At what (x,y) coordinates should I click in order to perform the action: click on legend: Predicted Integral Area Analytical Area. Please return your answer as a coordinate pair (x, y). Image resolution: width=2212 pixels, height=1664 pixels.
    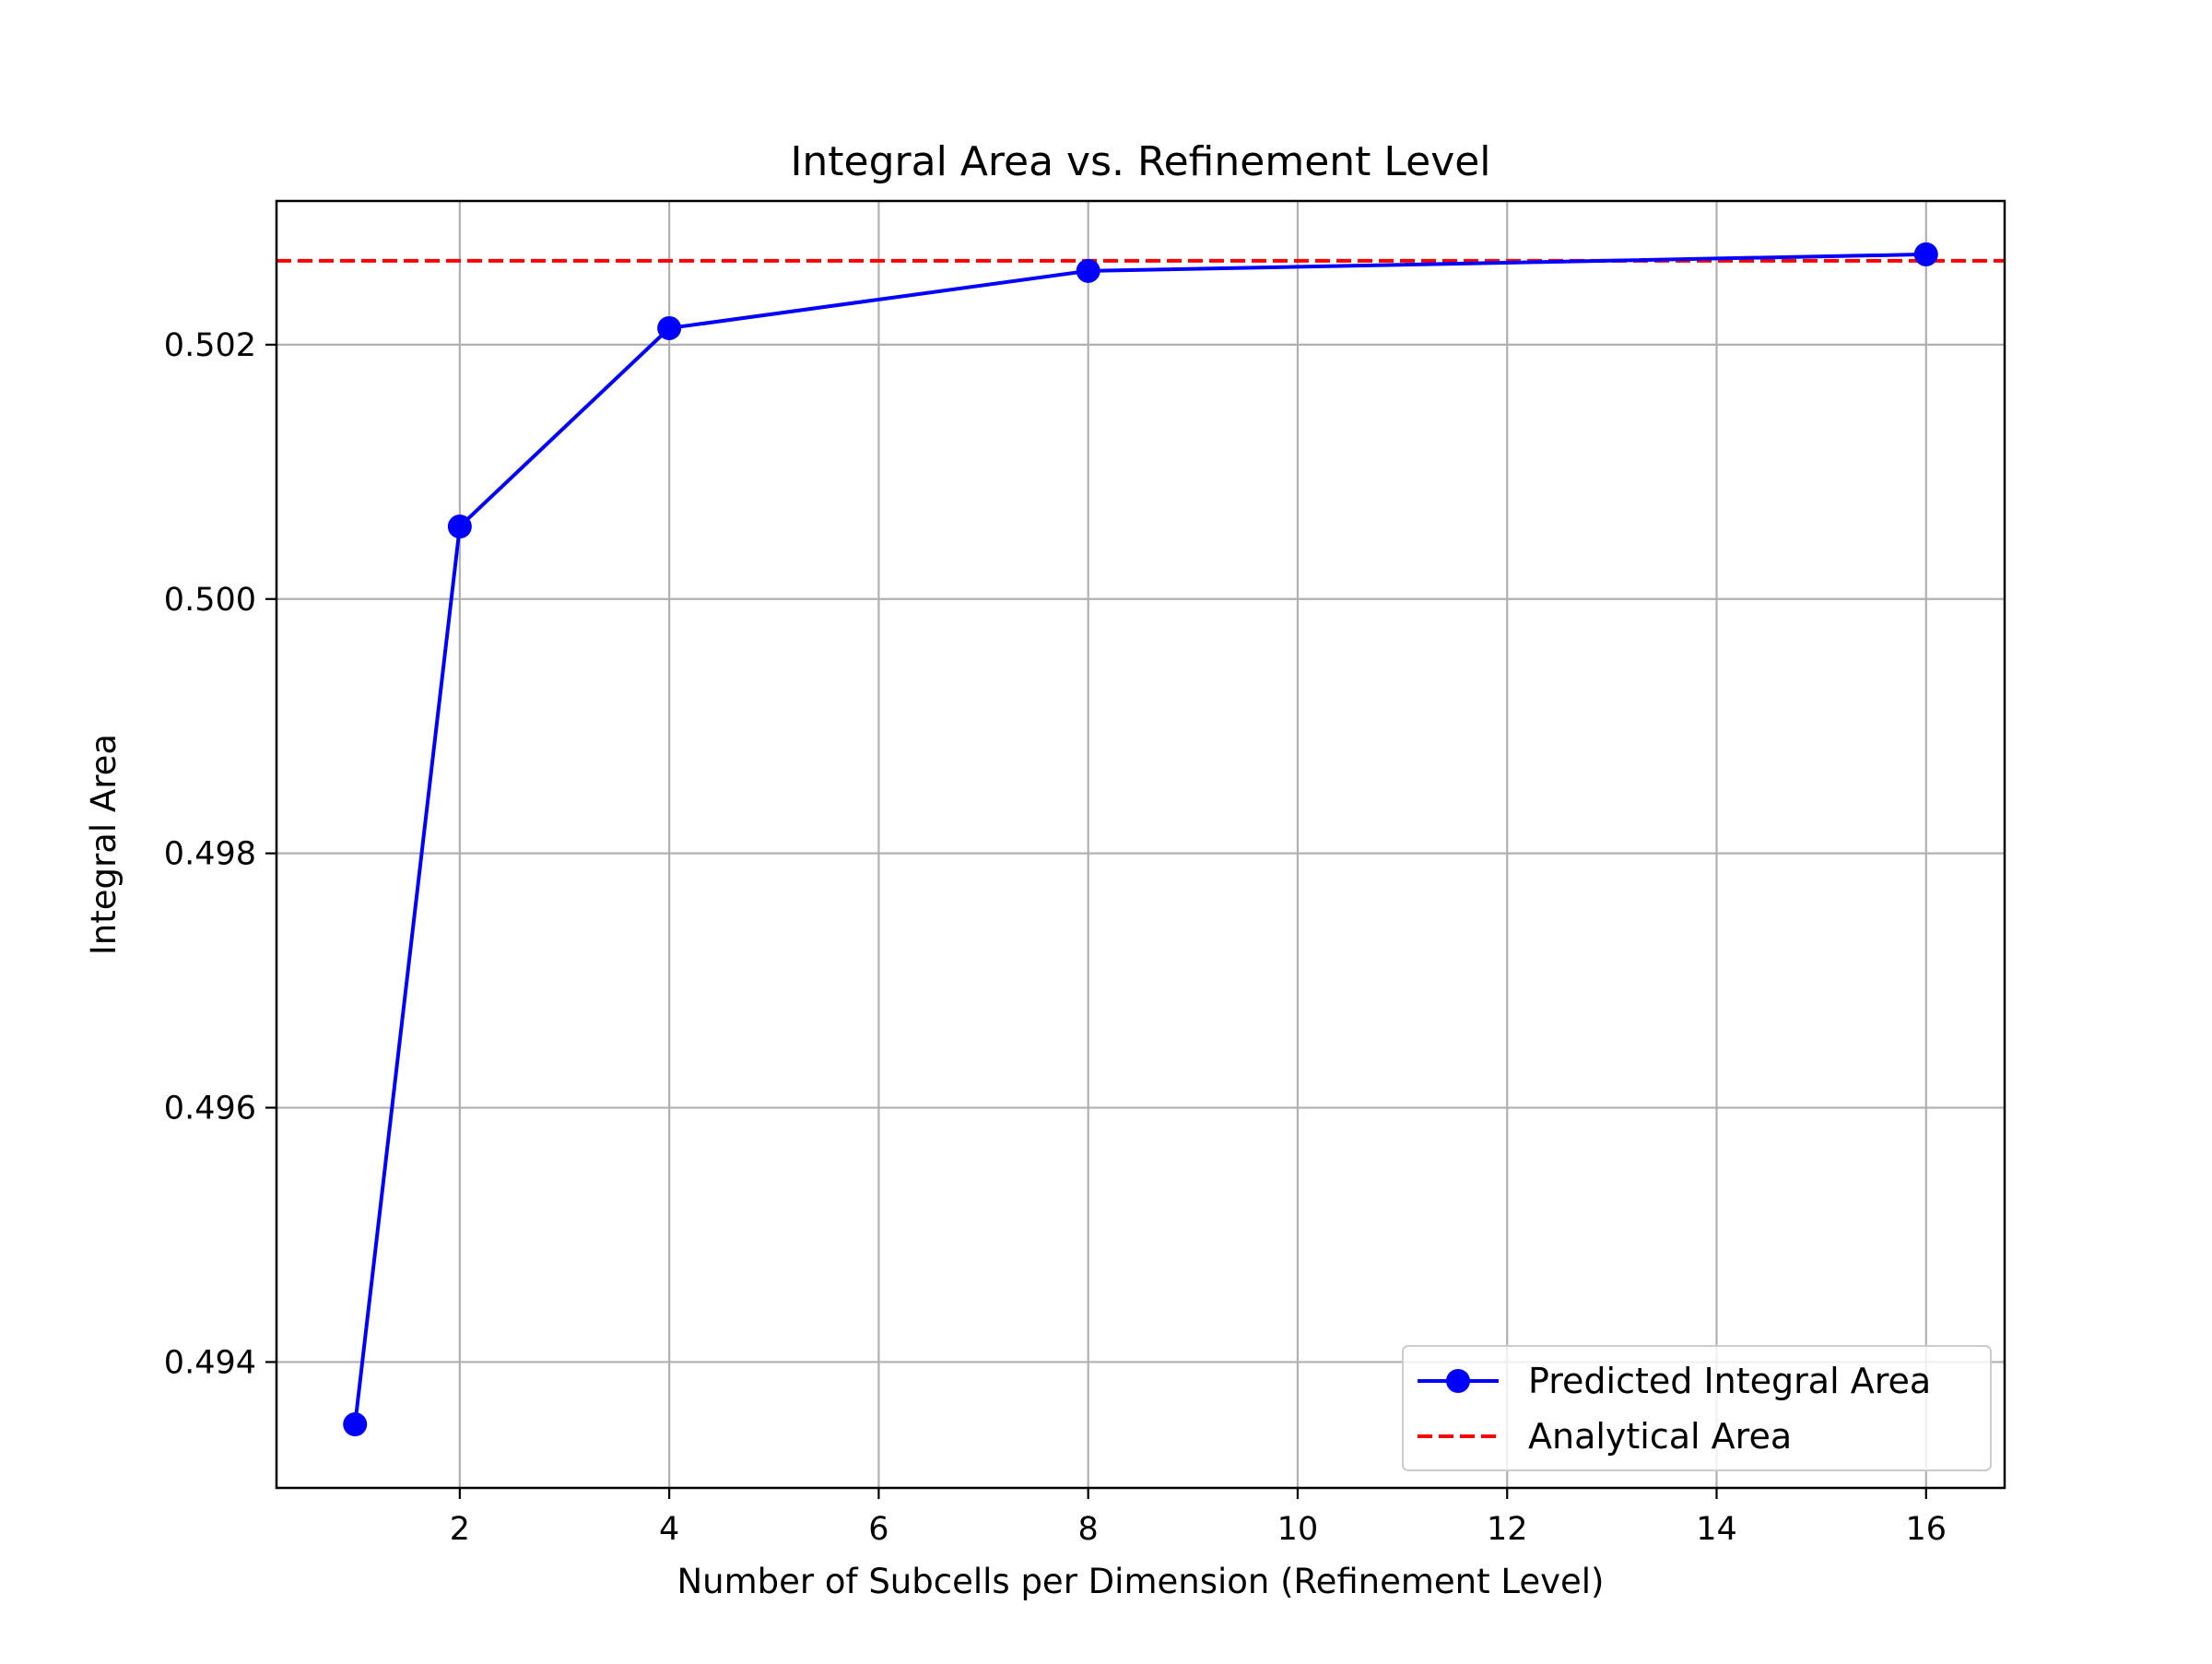
    Looking at the image, I should click on (1697, 1408).